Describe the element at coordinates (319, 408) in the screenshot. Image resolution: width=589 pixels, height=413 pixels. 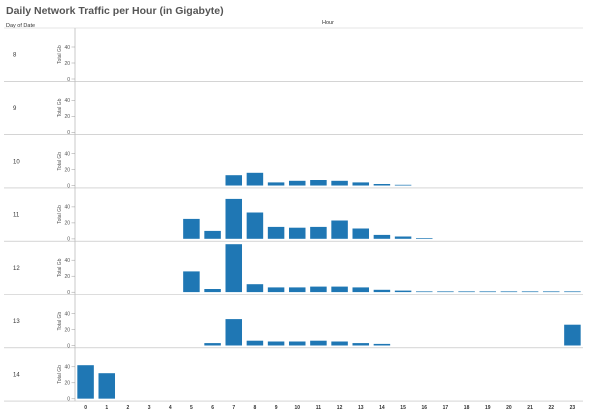
I see `x-tick-label: 11` at that location.